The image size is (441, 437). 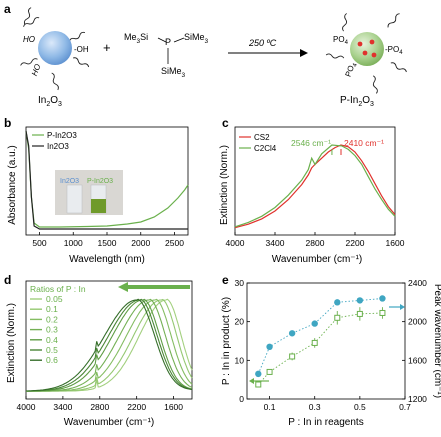 What do you see at coordinates (52, 360) in the screenshot?
I see `legend-entry-0.6: 0.6` at bounding box center [52, 360].